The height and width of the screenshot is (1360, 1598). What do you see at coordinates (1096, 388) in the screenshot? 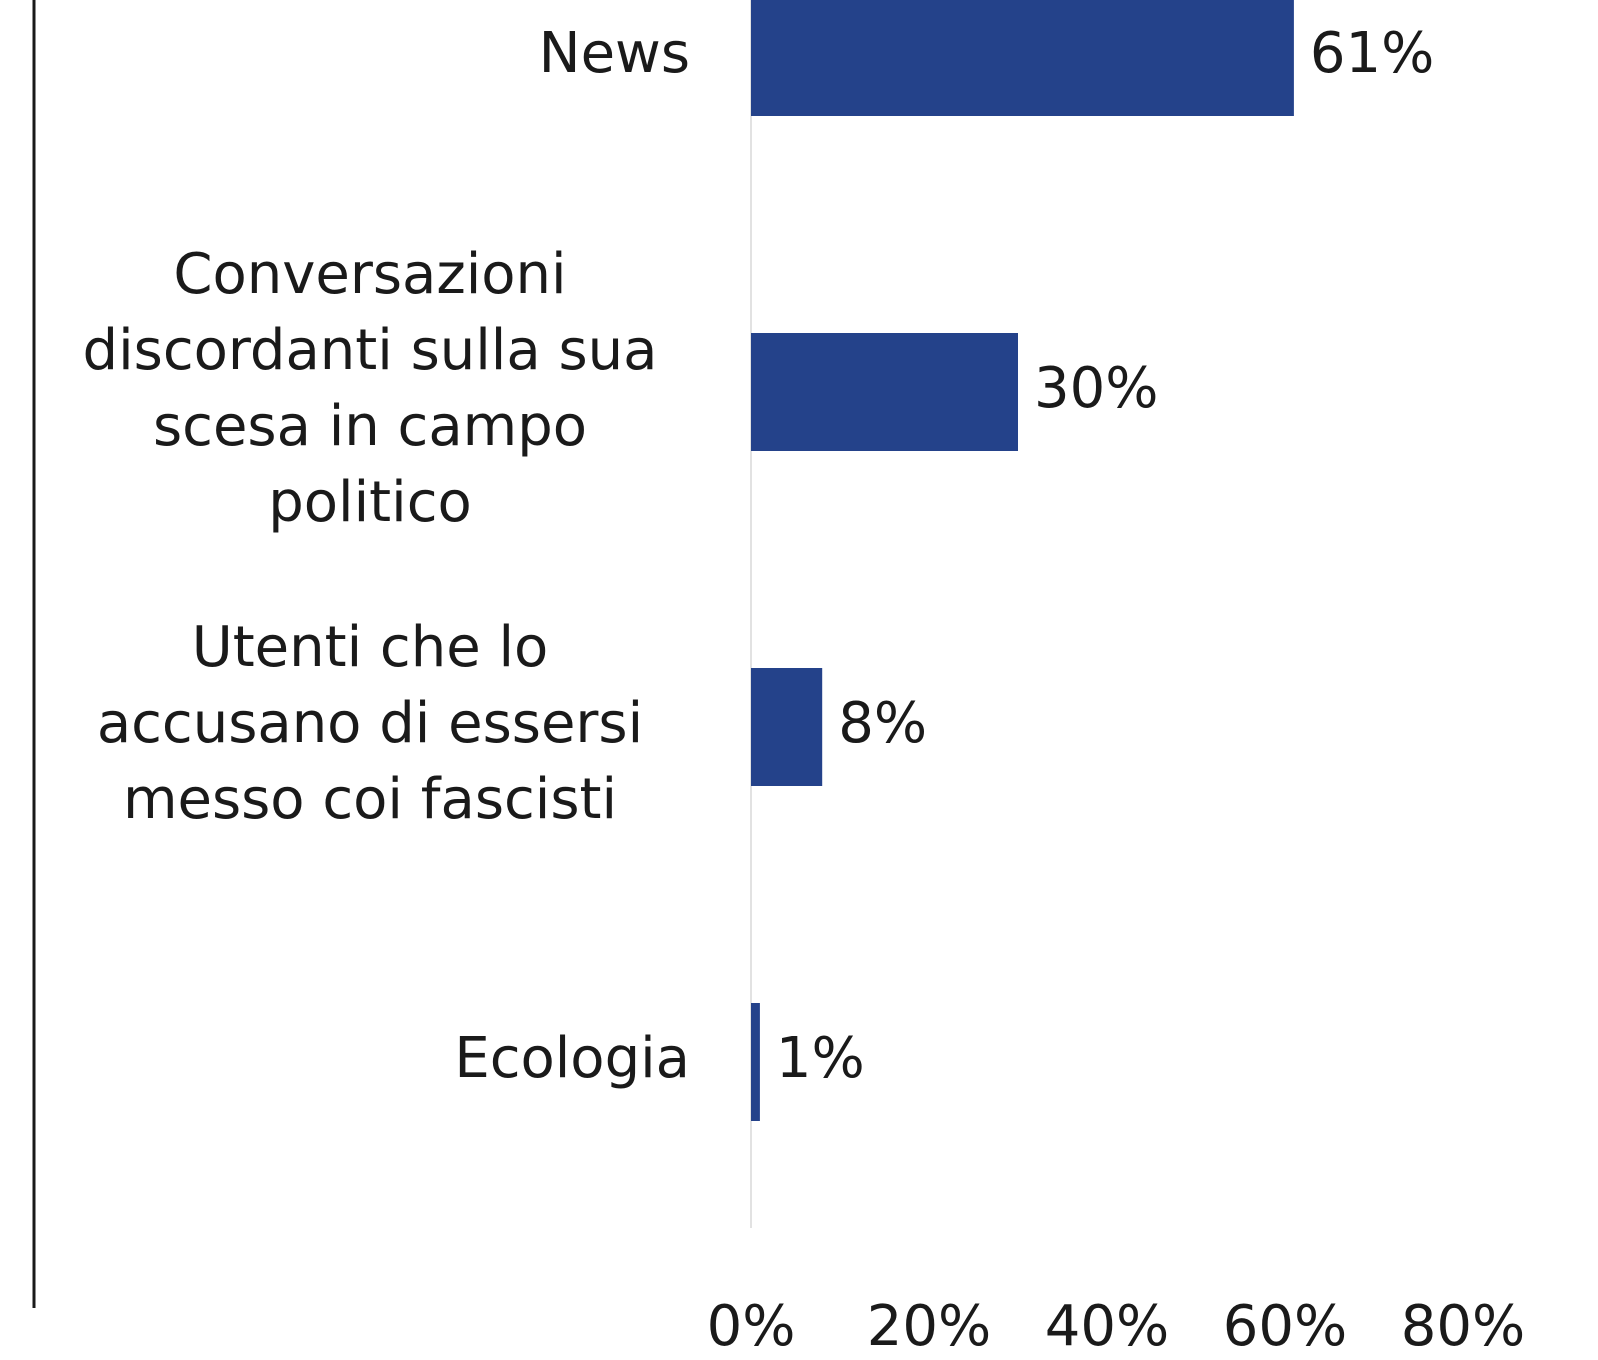
I see `value-label-1: 30%` at bounding box center [1096, 388].